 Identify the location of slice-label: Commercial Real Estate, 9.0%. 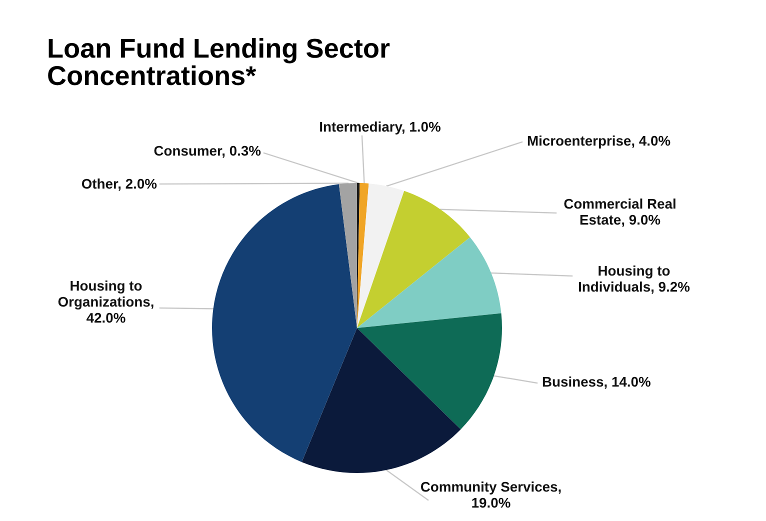
(620, 212).